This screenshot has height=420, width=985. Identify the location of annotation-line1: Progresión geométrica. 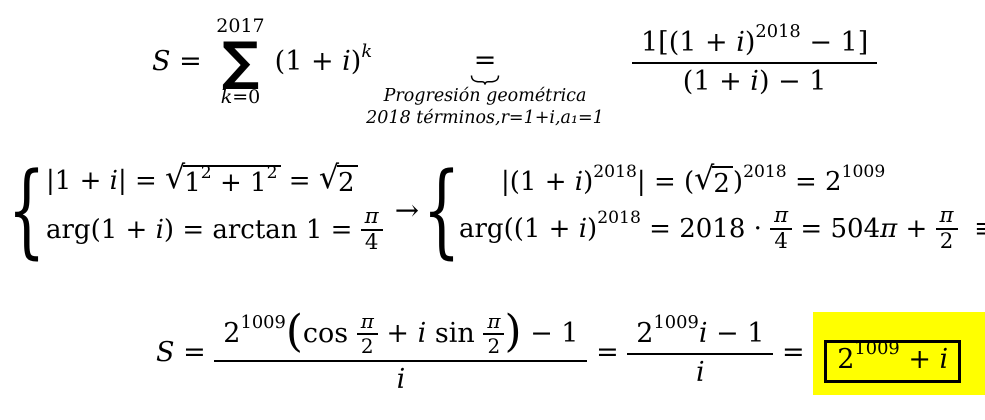
(485, 96).